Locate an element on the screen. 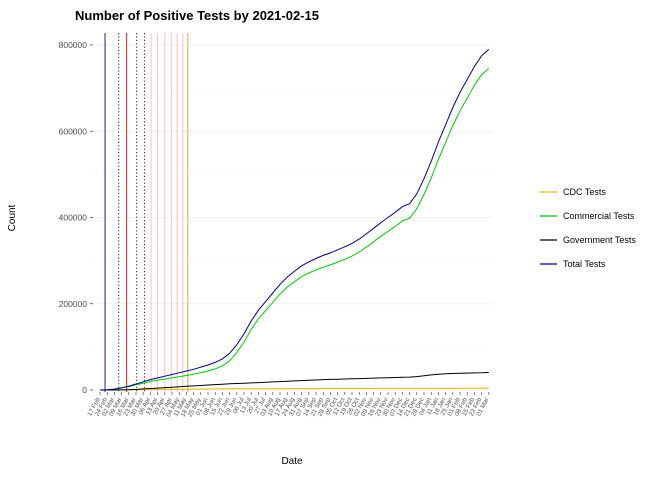 The width and height of the screenshot is (672, 480). legend-label: CDC Tests is located at coordinates (584, 192).